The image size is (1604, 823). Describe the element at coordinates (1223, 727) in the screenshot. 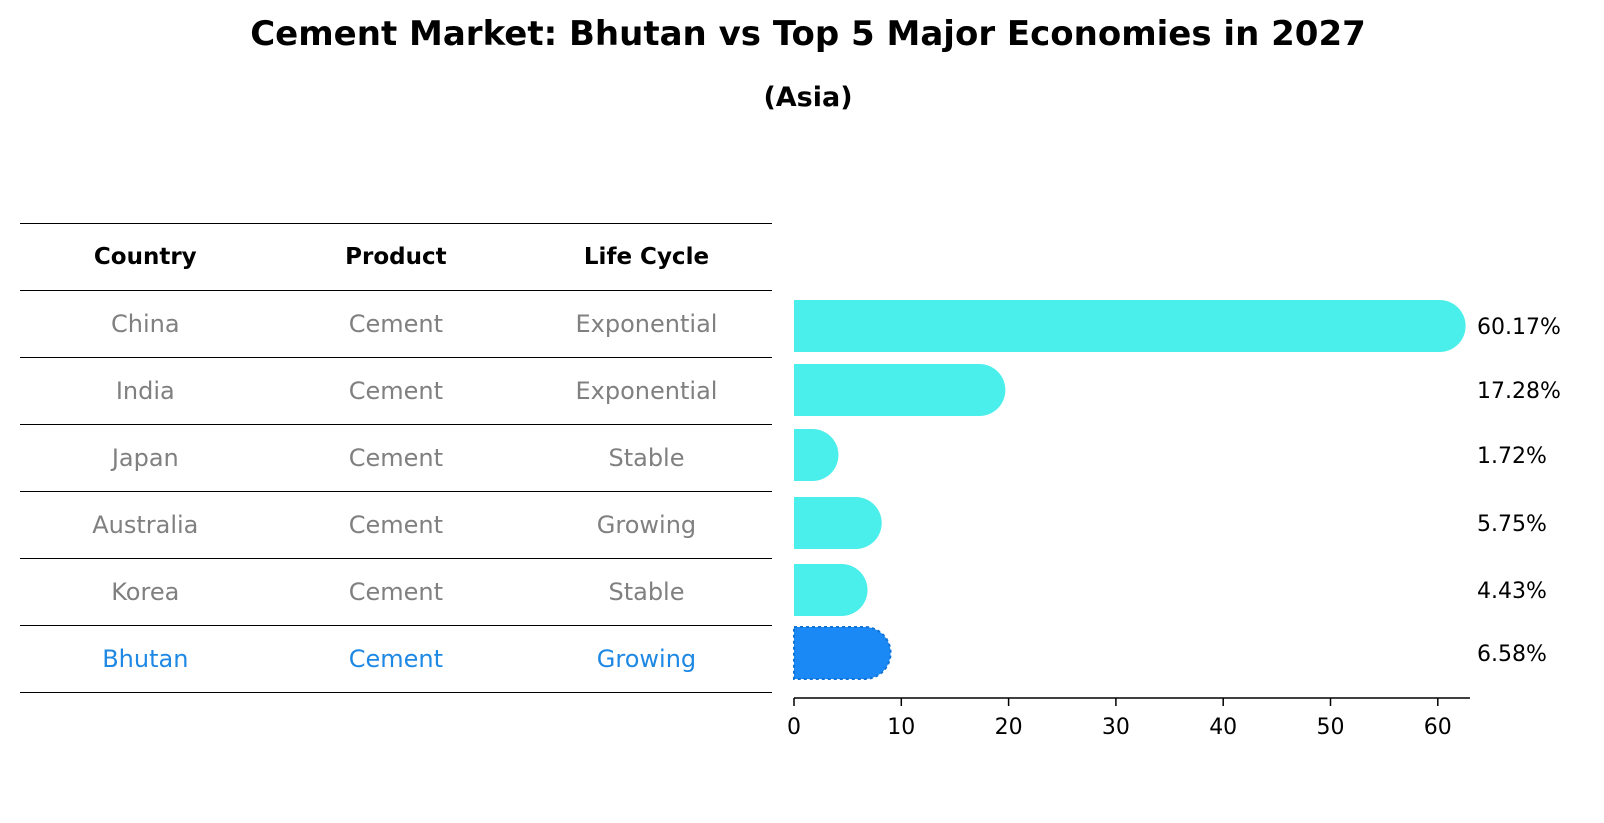

I see `x-tick-label-40: 40` at that location.